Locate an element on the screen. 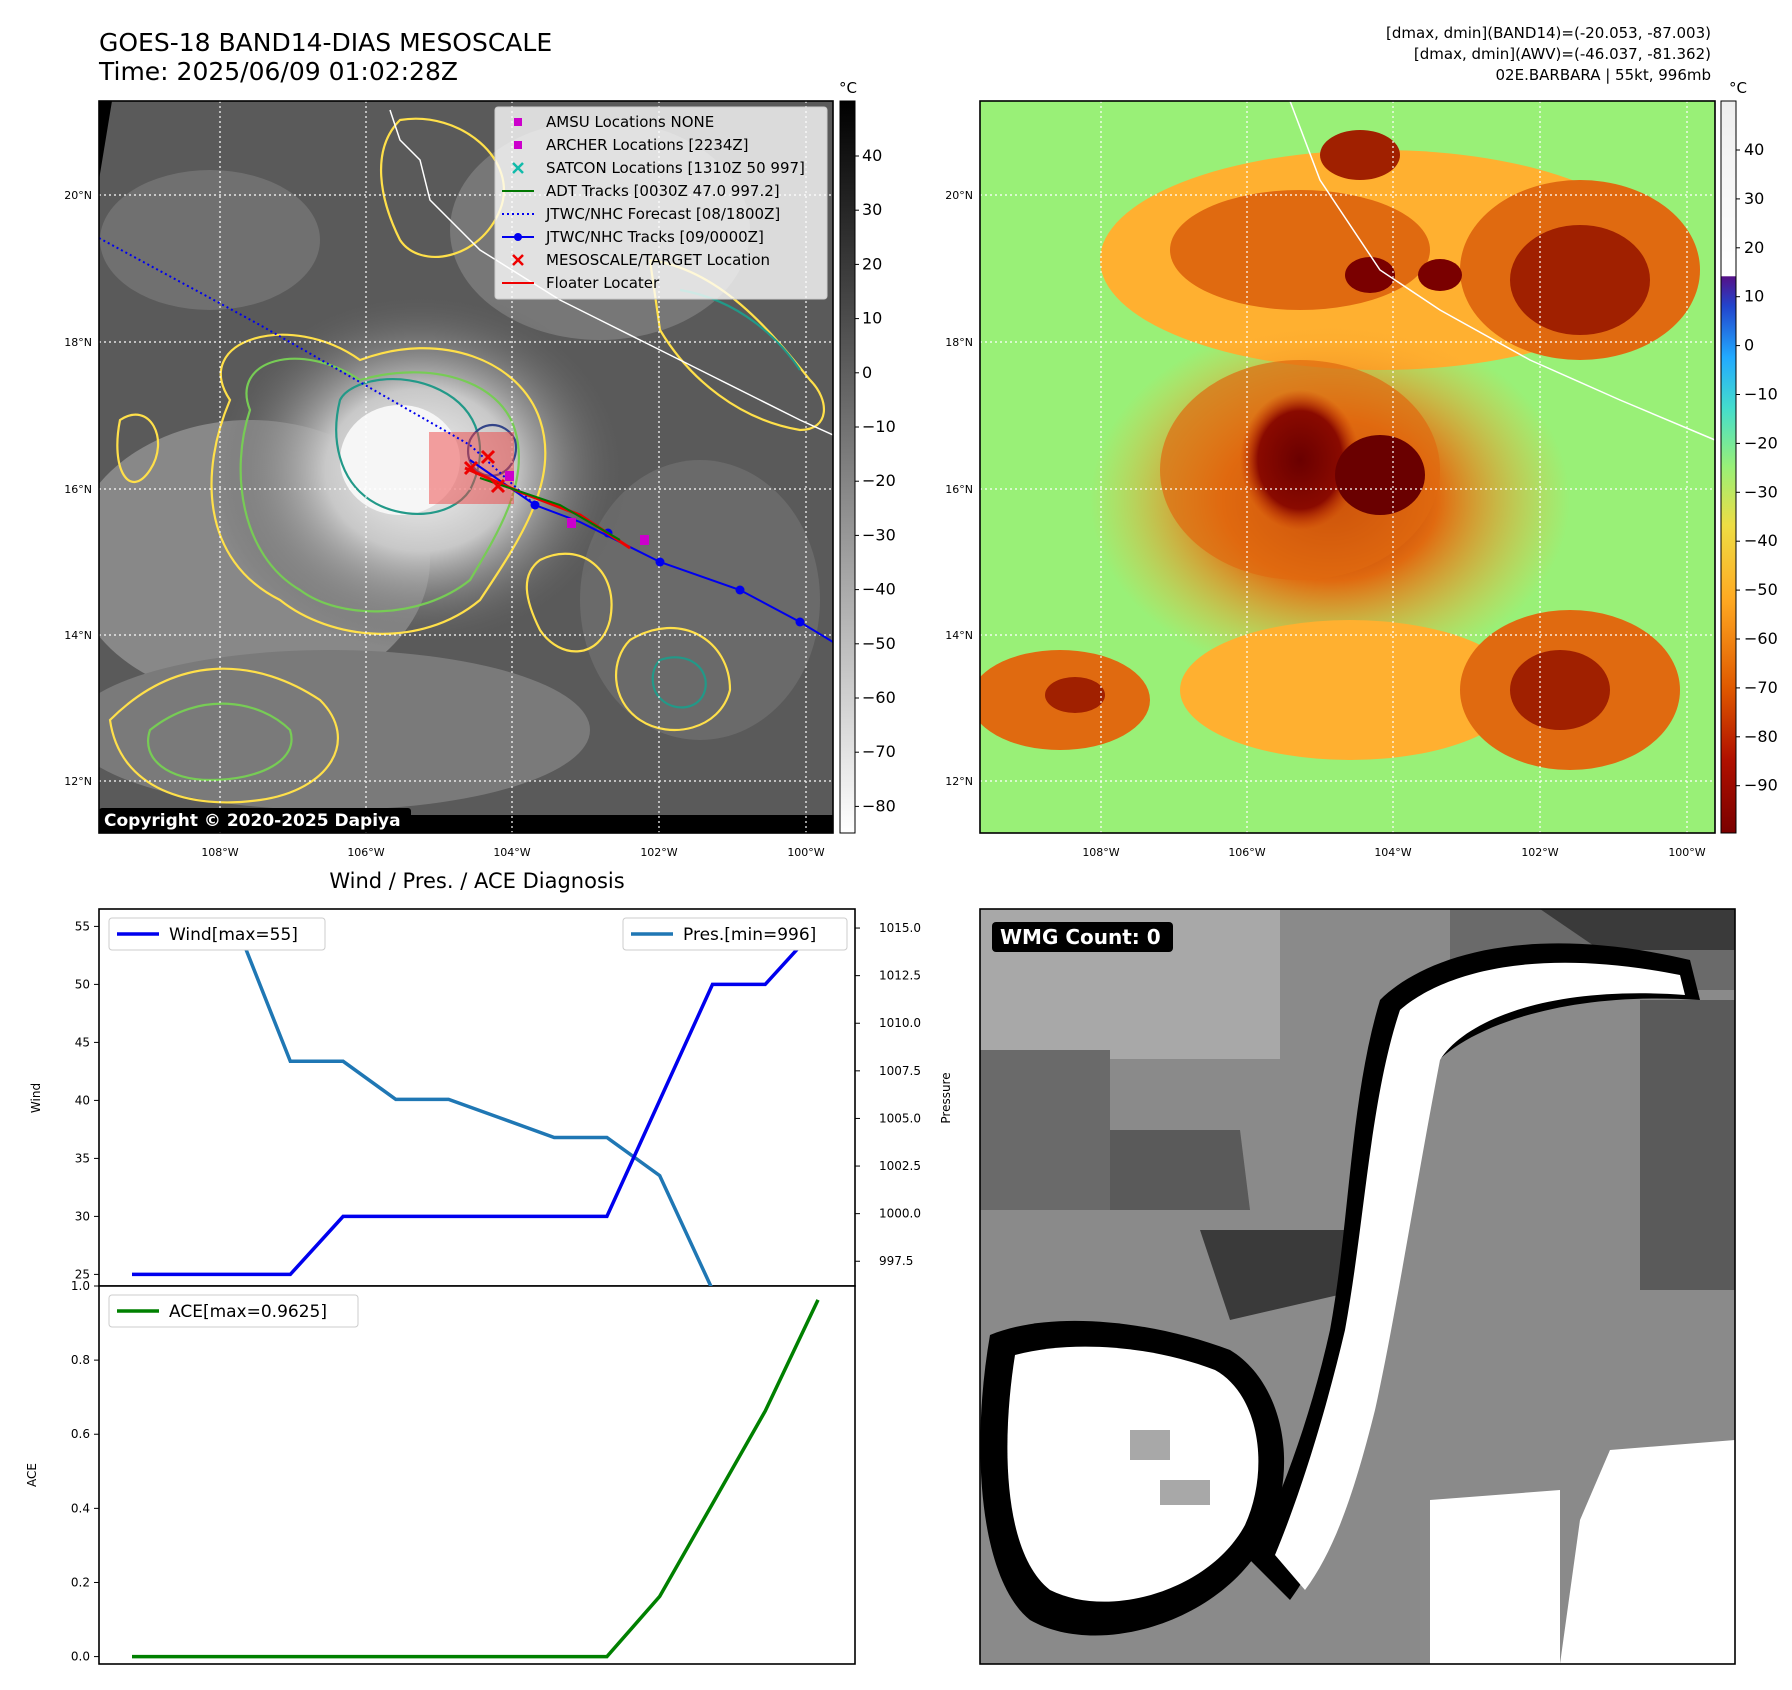 Image resolution: width=1792 pixels, height=1690 pixels. ir-cbar-label: −10 is located at coordinates (879, 426).